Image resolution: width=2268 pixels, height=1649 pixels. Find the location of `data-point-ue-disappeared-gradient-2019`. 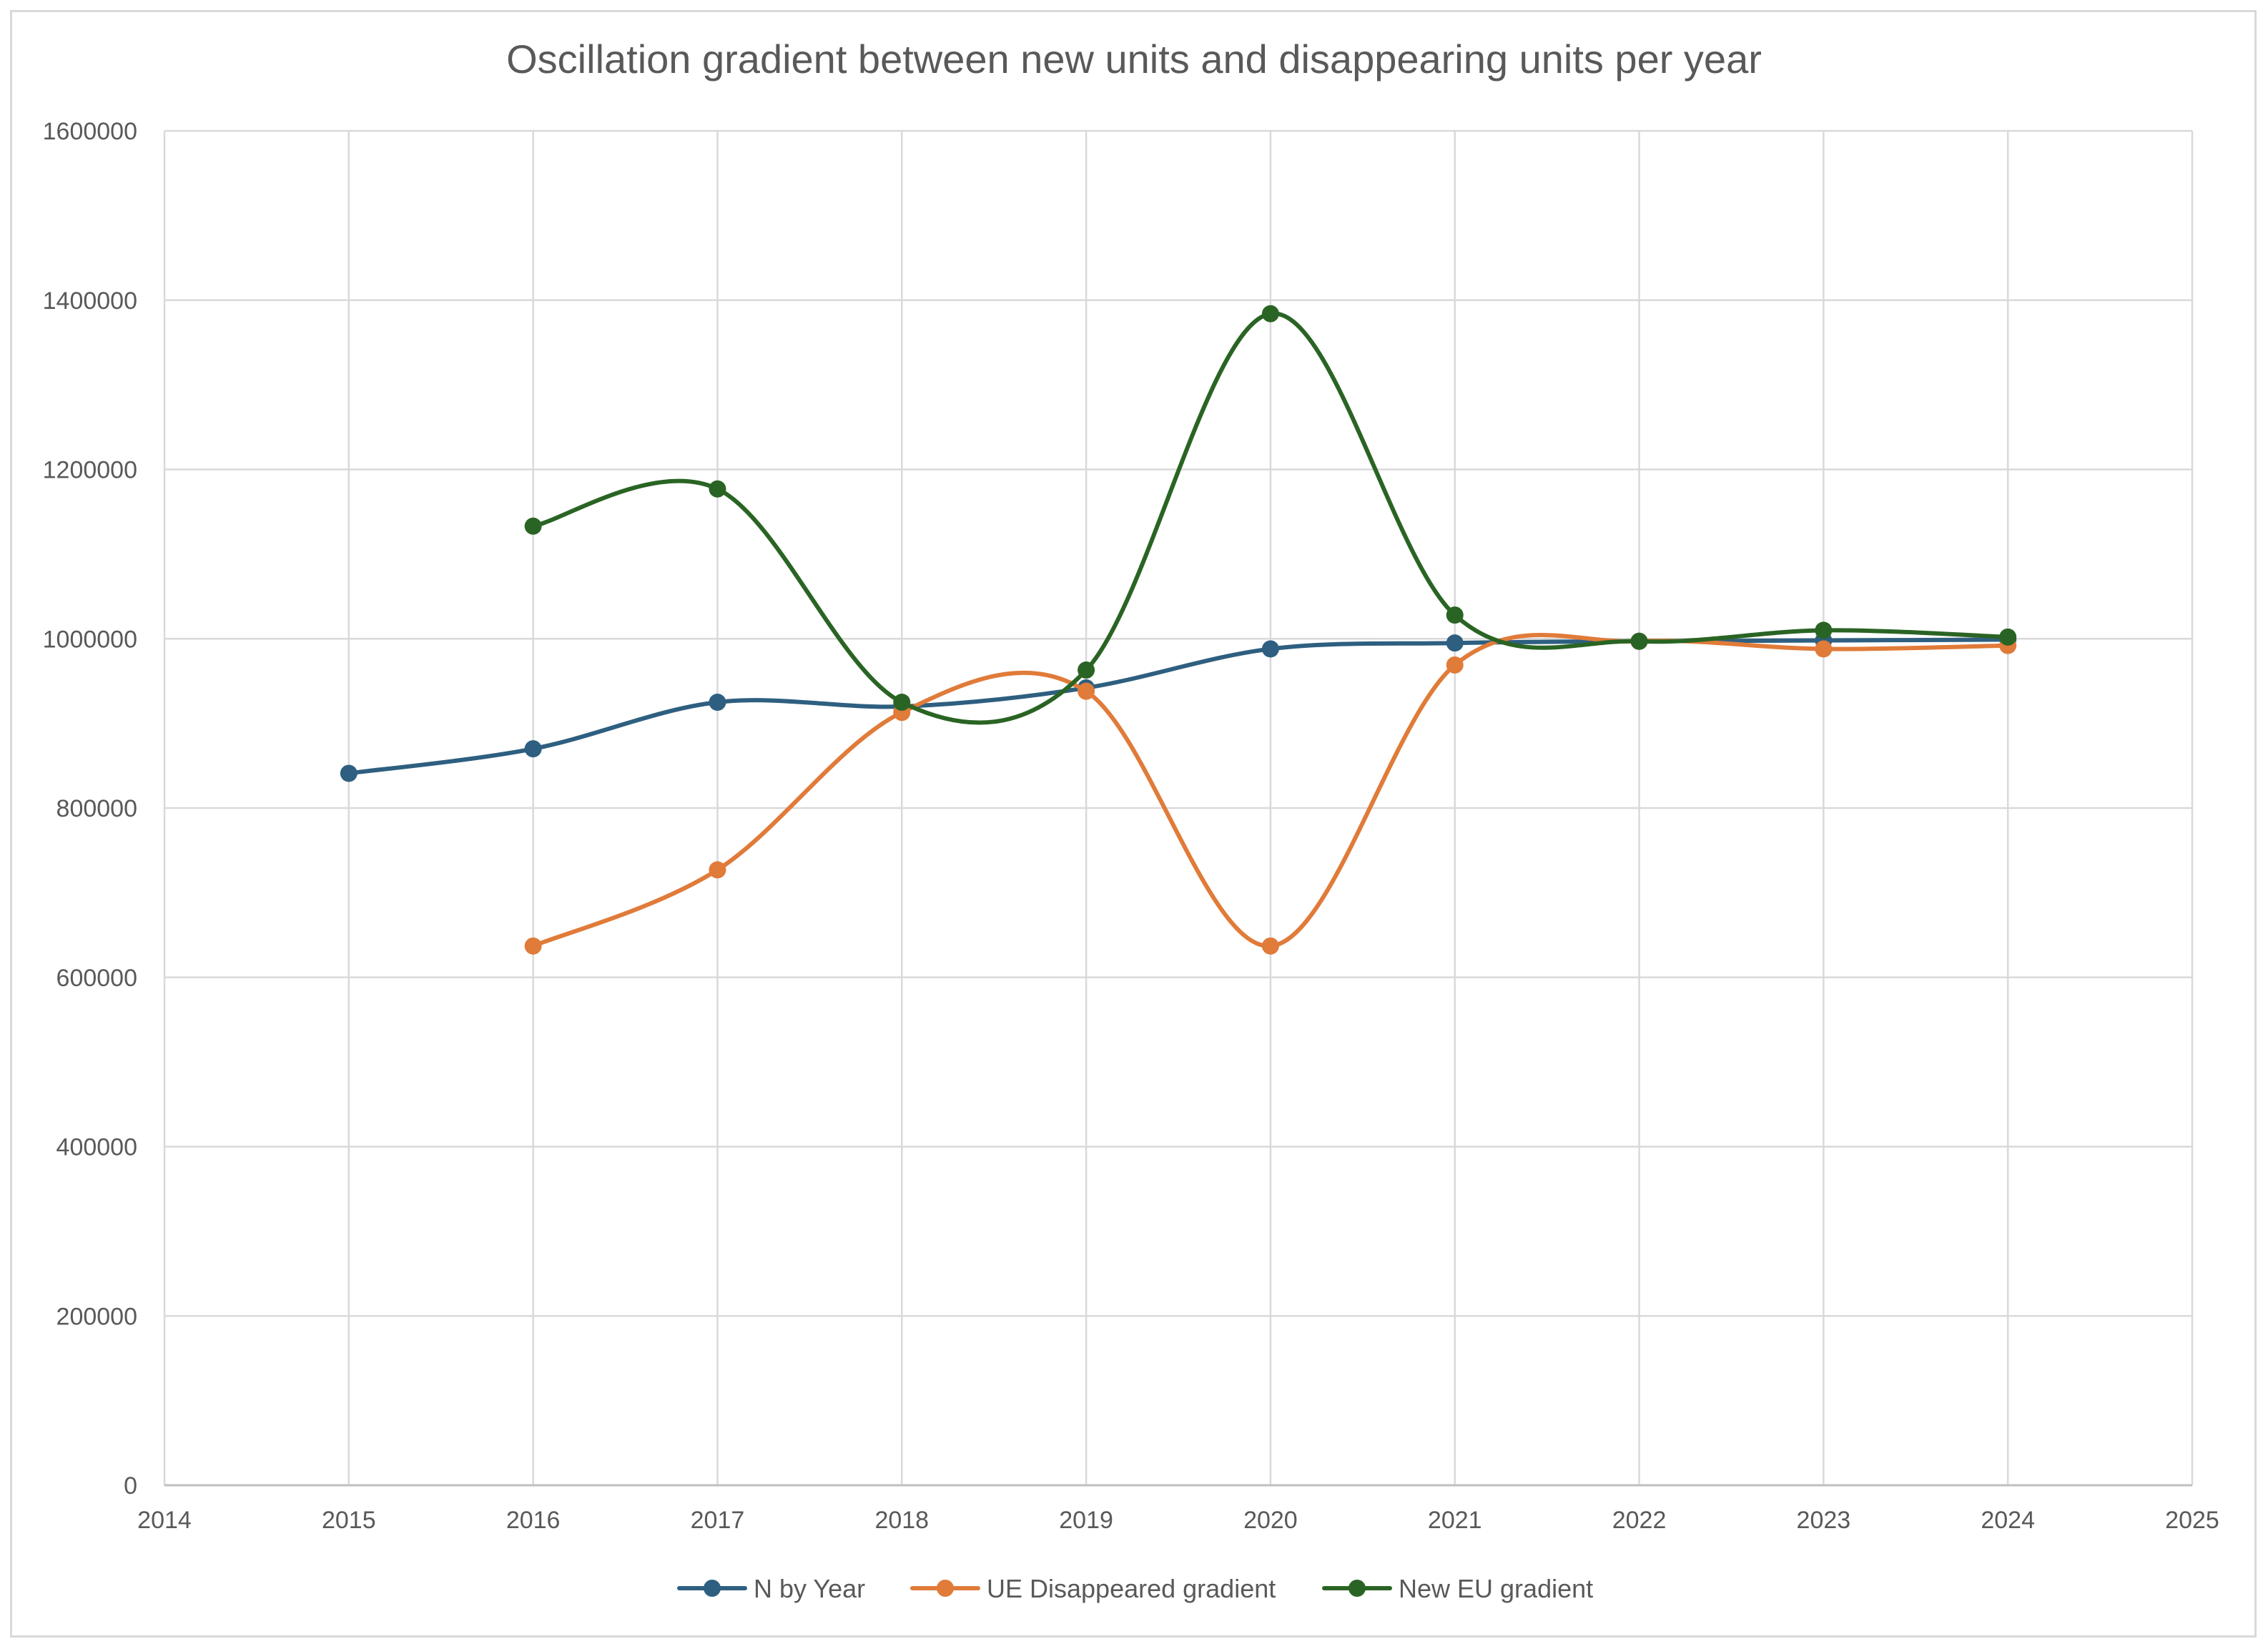

data-point-ue-disappeared-gradient-2019 is located at coordinates (1086, 691).